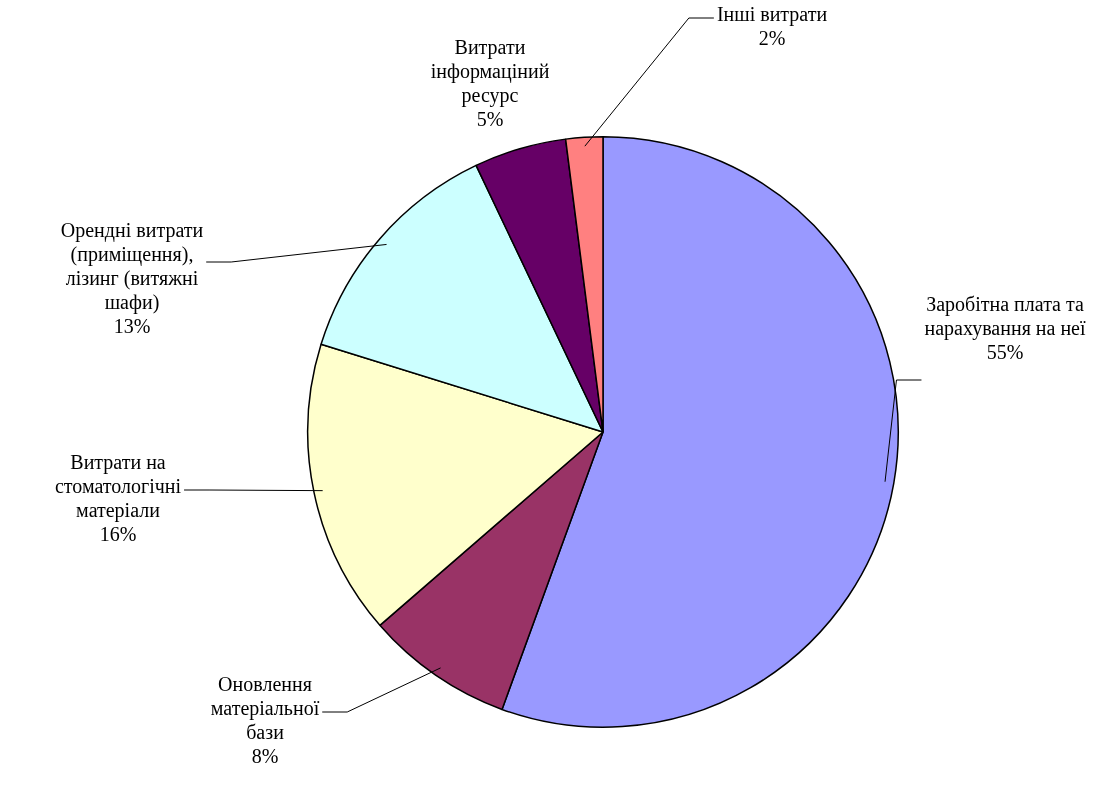  What do you see at coordinates (118, 487) in the screenshot?
I see `slice-label: Витрати на стоматологічні матеріали` at bounding box center [118, 487].